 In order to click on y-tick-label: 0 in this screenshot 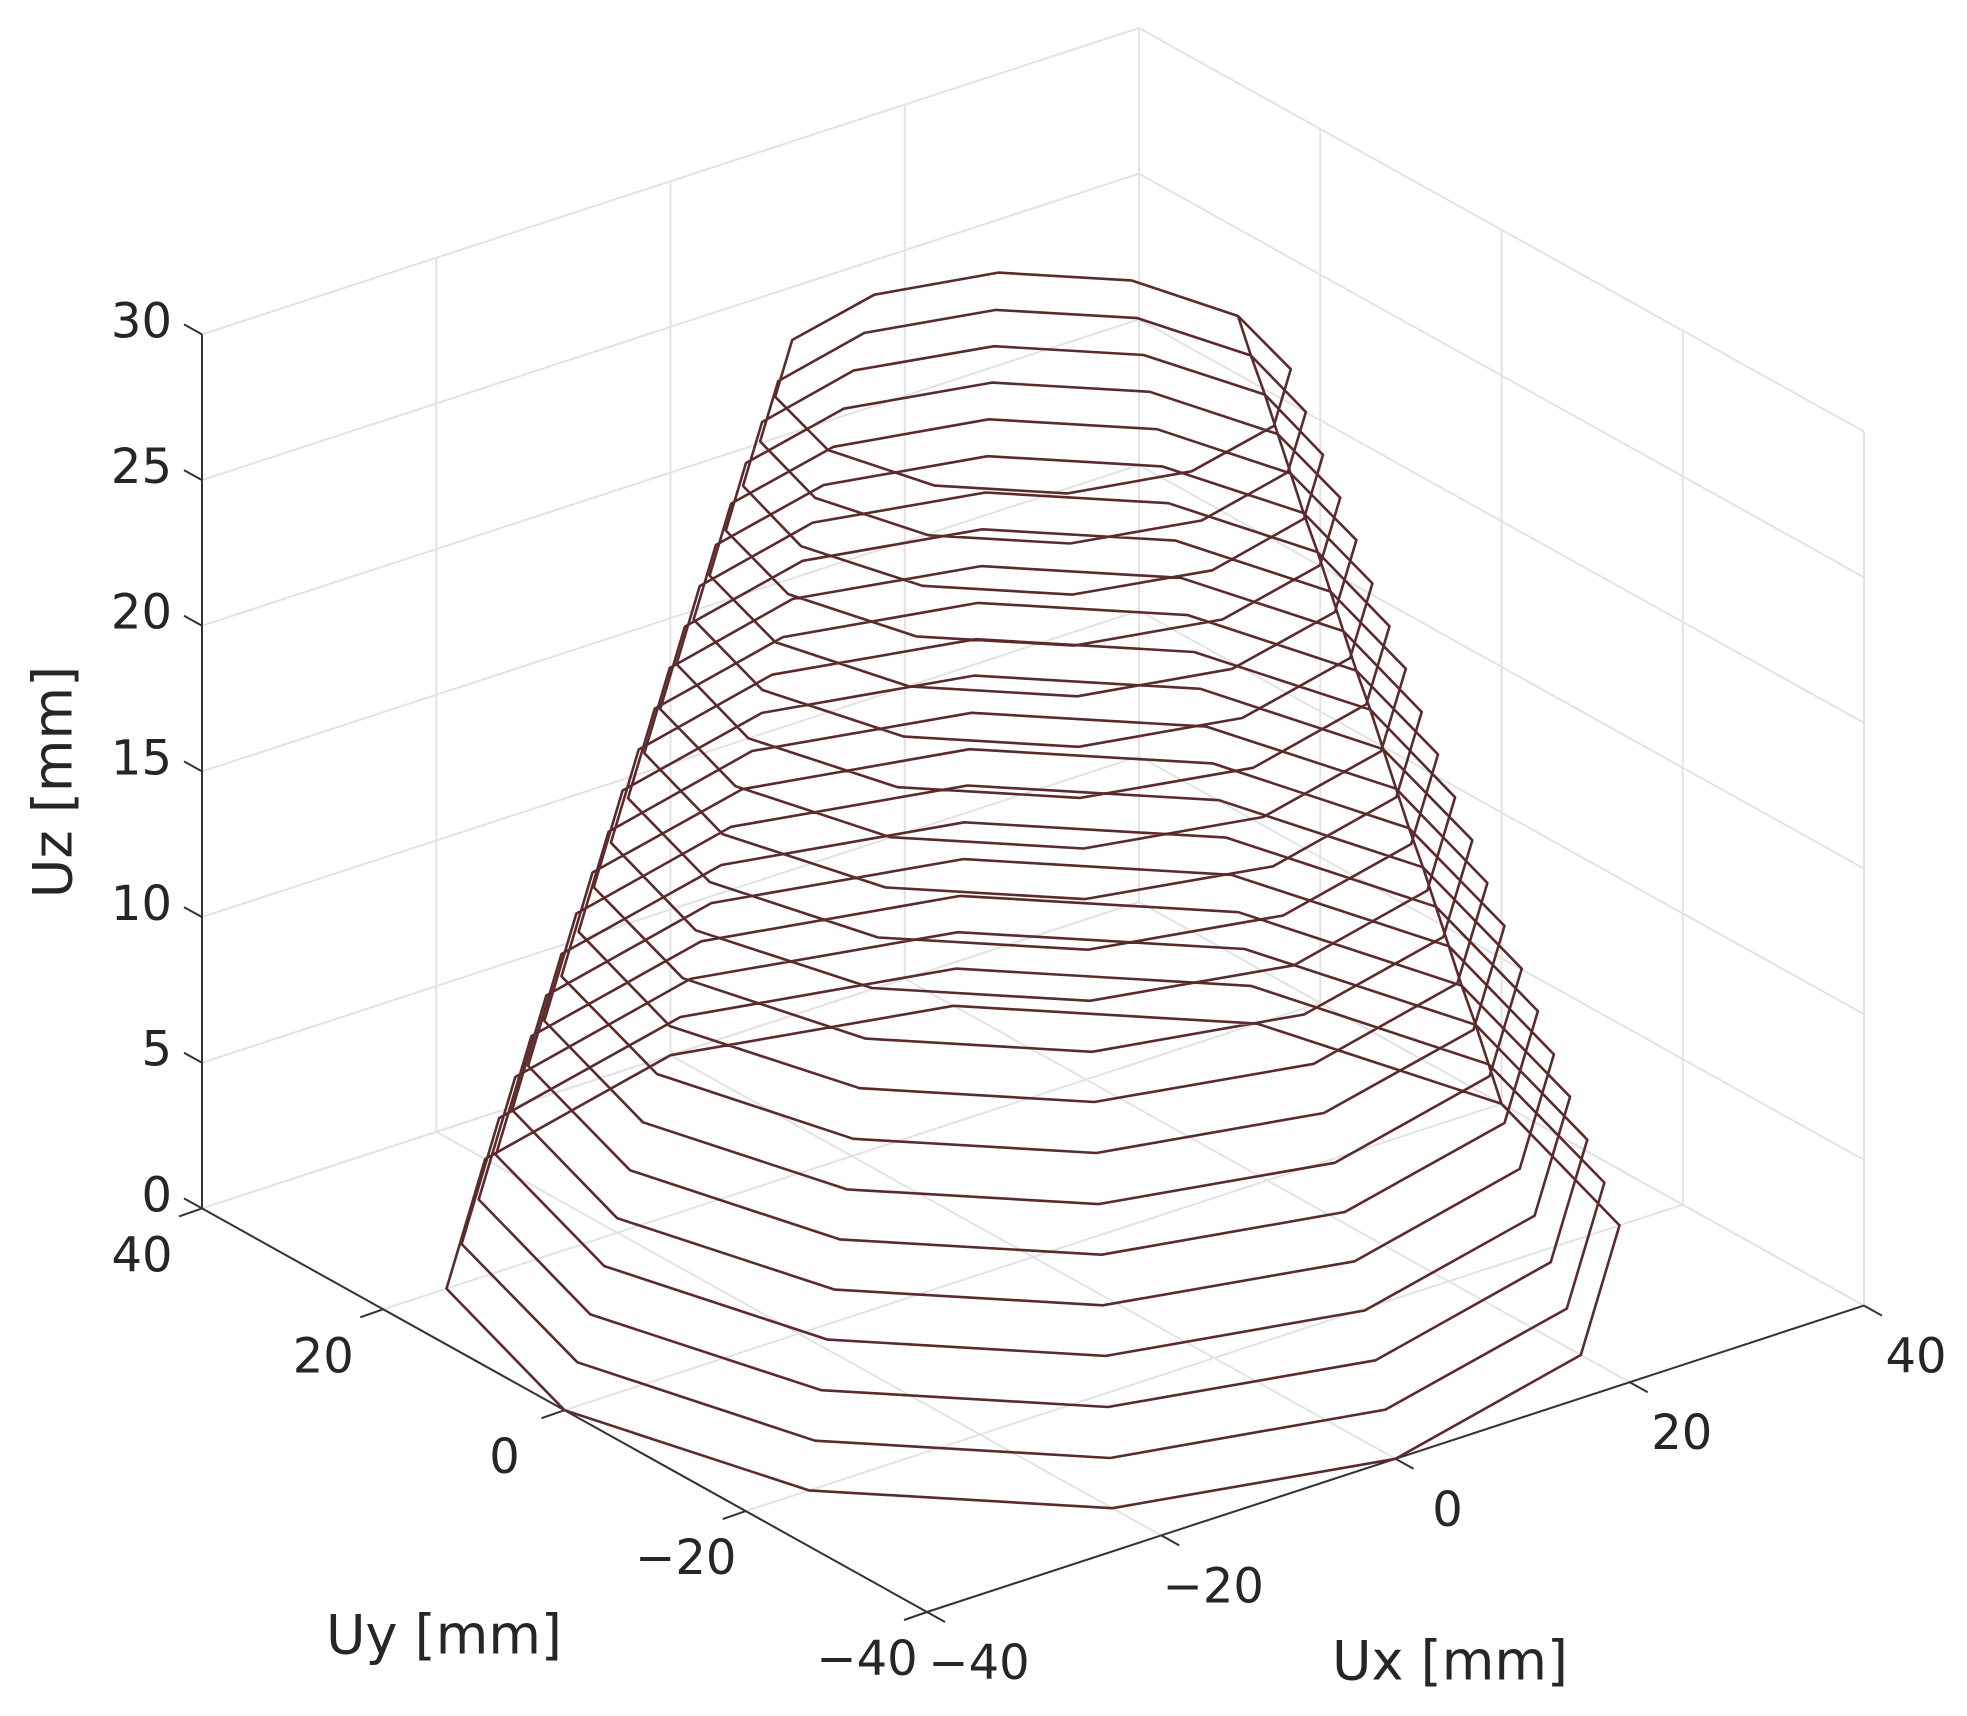, I will do `click(504, 1457)`.